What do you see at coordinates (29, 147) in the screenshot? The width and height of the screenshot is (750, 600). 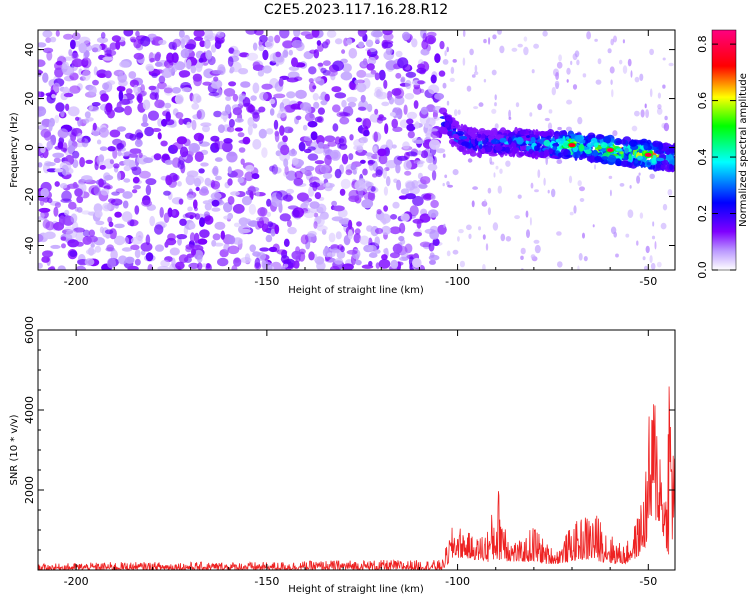 I see `y-tick-label: 0` at bounding box center [29, 147].